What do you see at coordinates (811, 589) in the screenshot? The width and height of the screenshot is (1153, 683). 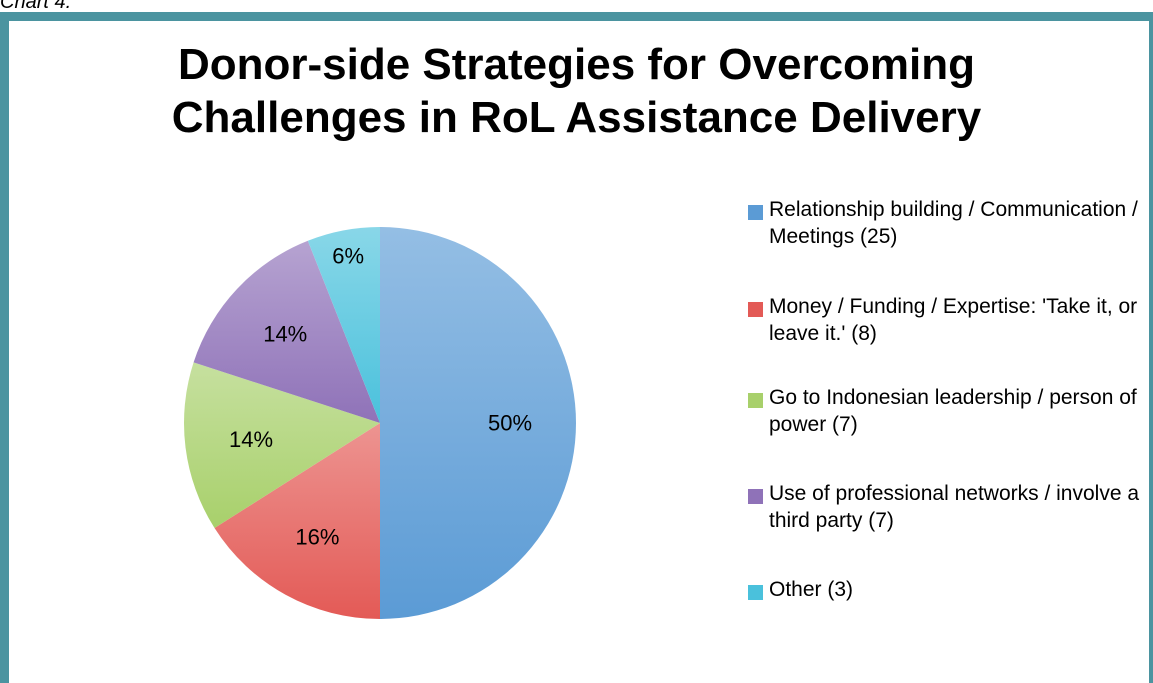 I see `legend-label: Other (3)` at bounding box center [811, 589].